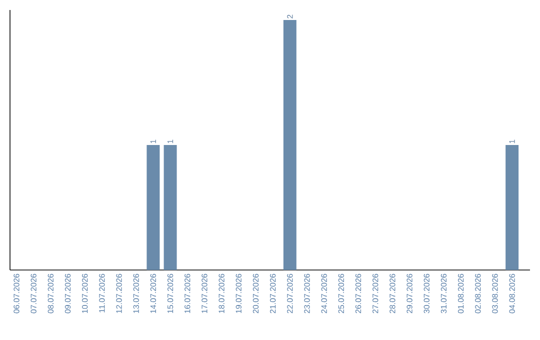 This screenshot has height=340, width=540. What do you see at coordinates (17, 294) in the screenshot?
I see `x-tick-label: 06.07.2026` at bounding box center [17, 294].